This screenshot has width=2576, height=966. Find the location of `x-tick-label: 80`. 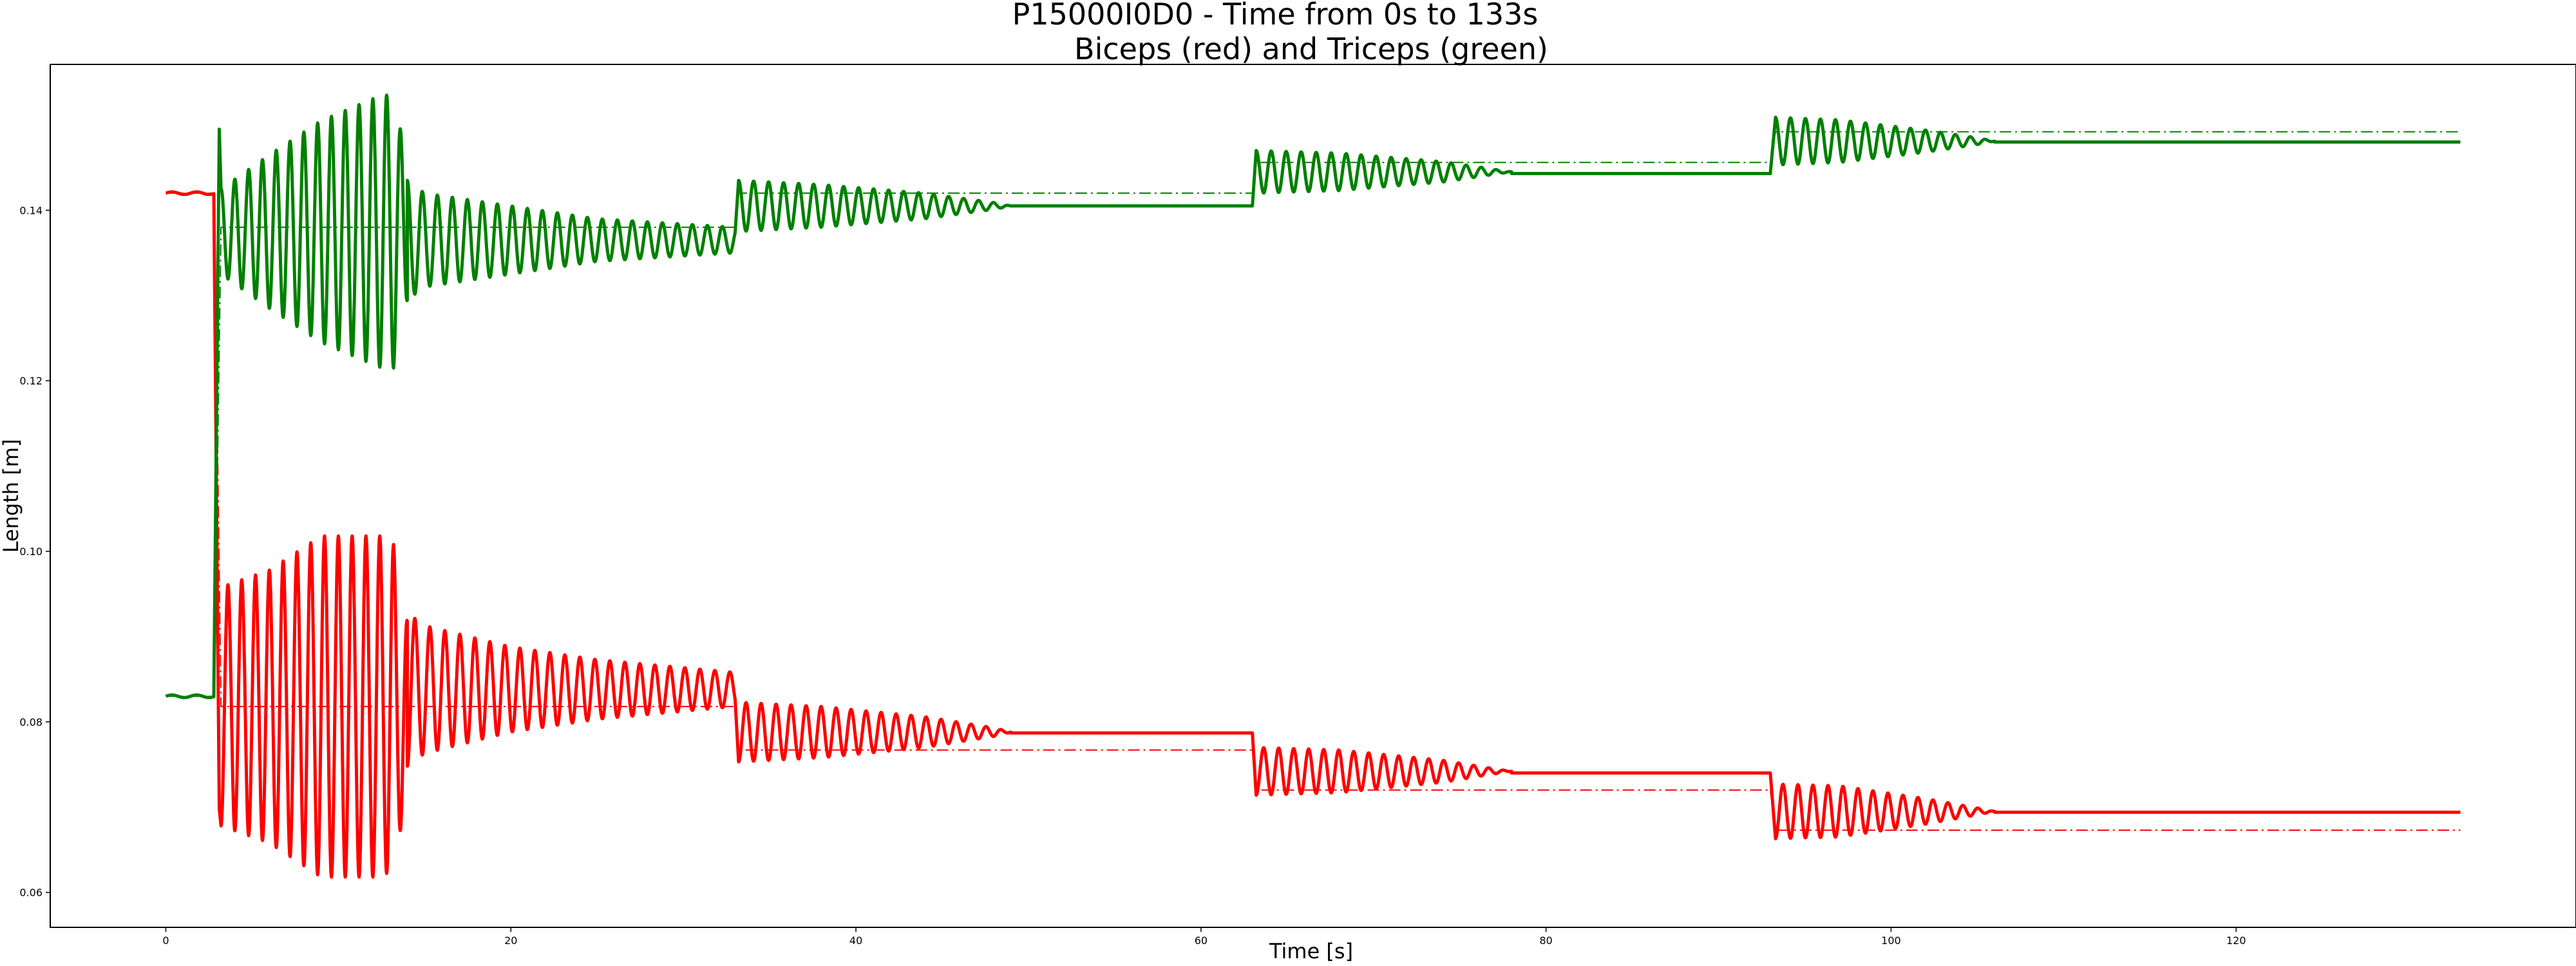

x-tick-label: 80 is located at coordinates (1545, 941).